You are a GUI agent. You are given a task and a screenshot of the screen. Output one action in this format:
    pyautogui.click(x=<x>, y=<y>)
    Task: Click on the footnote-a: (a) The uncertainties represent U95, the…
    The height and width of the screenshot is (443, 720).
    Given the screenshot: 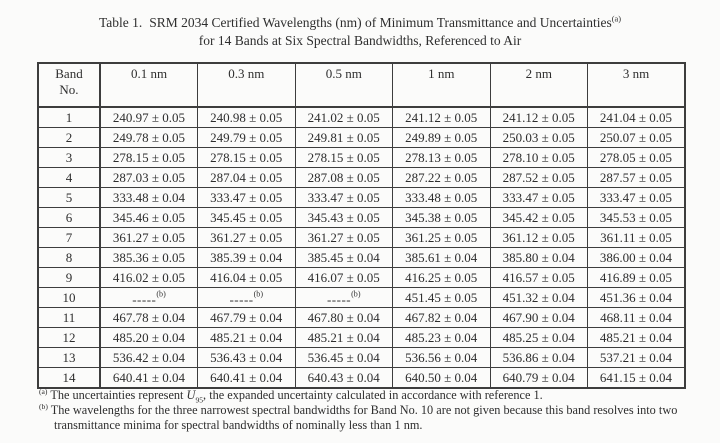 What is the action you would take?
    pyautogui.click(x=366, y=395)
    